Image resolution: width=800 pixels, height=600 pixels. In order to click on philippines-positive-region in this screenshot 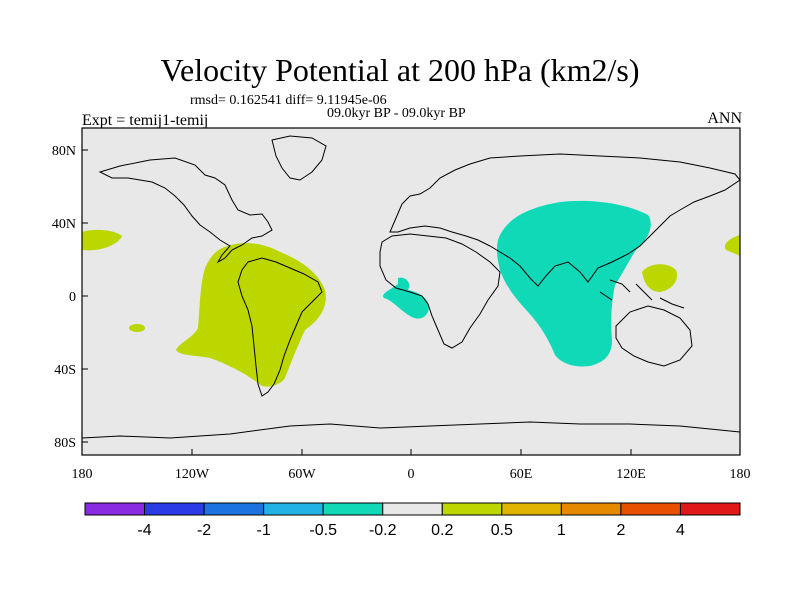, I will do `click(660, 278)`.